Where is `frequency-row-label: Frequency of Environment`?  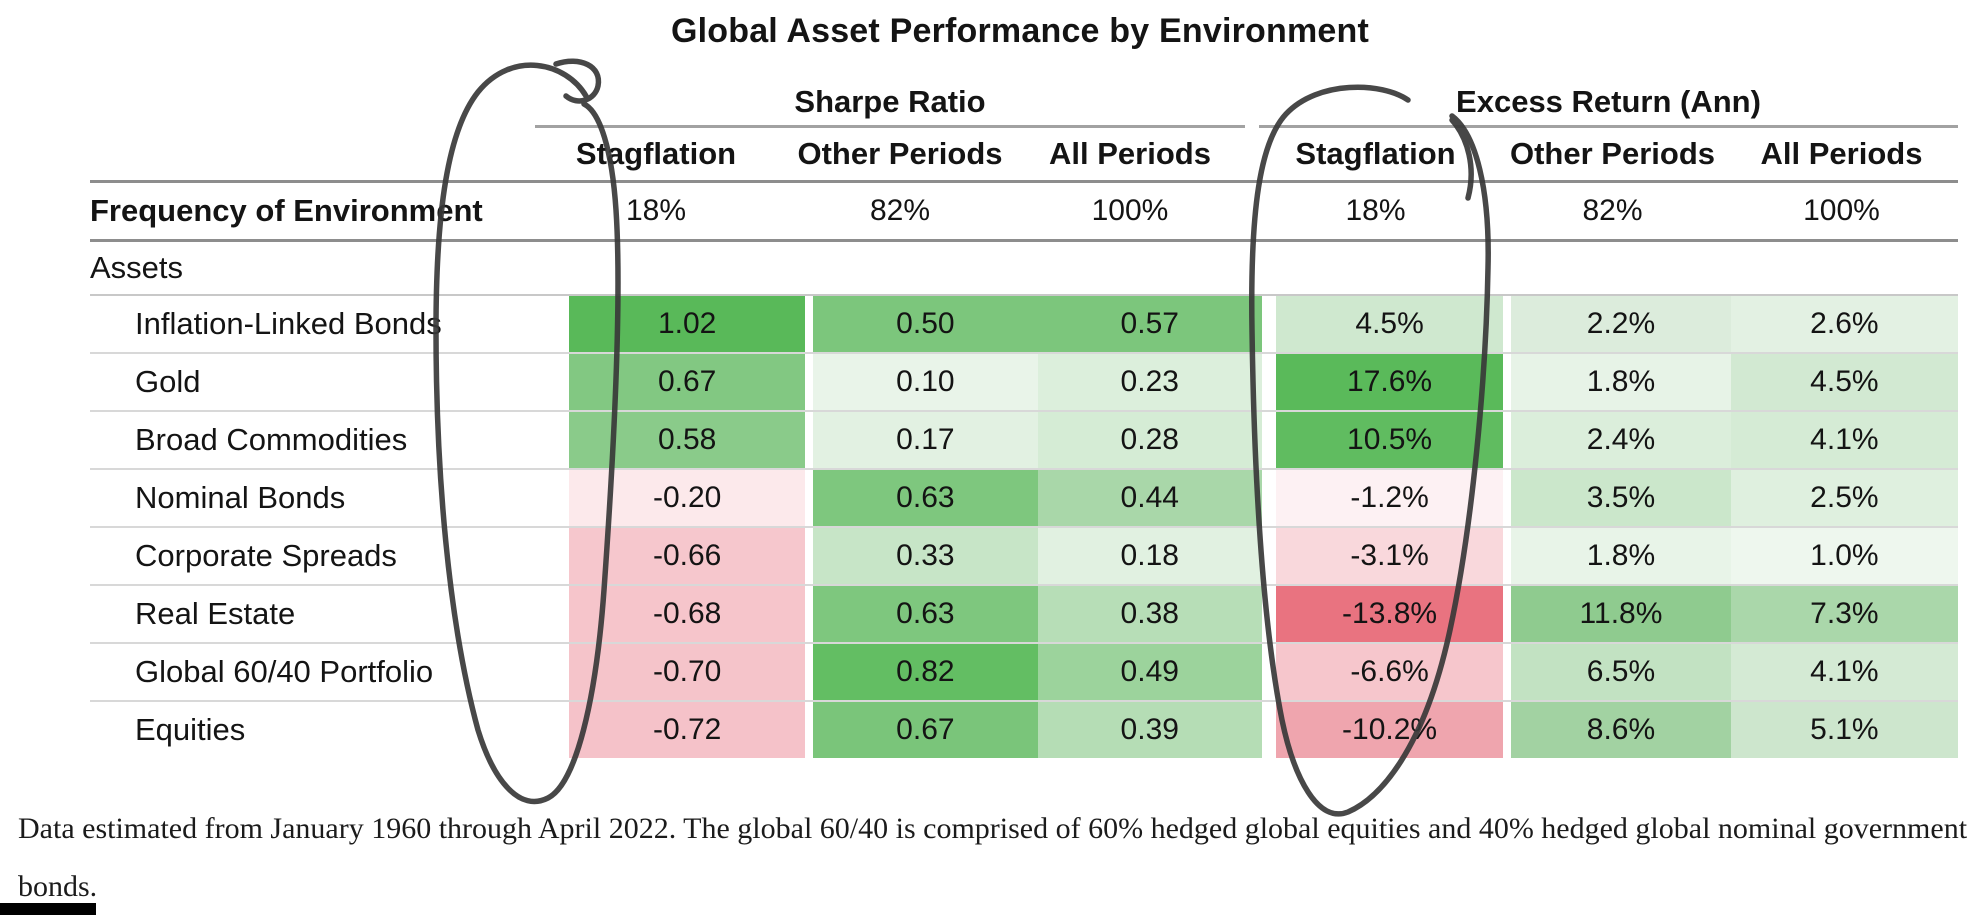 frequency-row-label: Frequency of Environment is located at coordinates (286, 210).